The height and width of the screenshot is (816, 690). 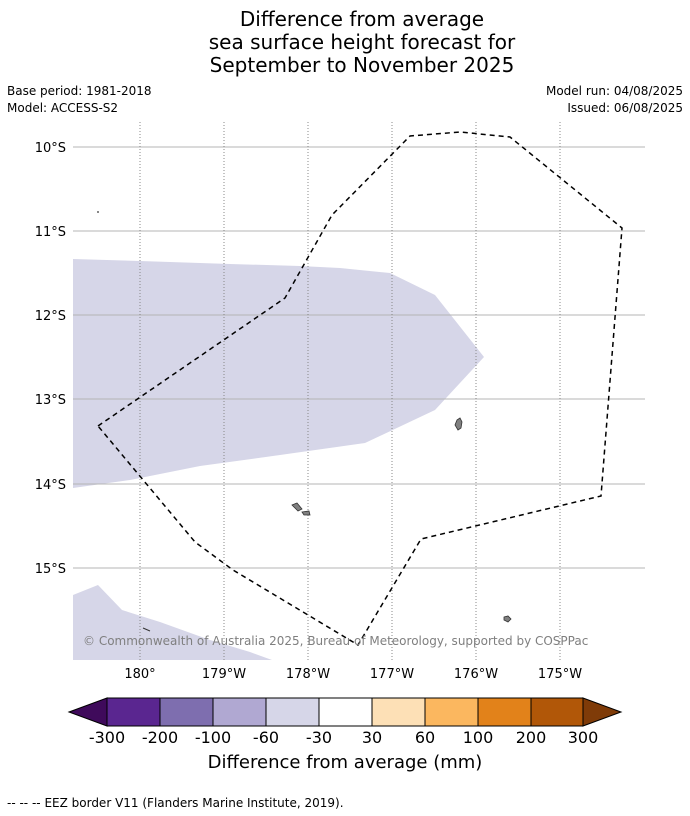 What do you see at coordinates (362, 65) in the screenshot?
I see `title-line-3: September to November 2025` at bounding box center [362, 65].